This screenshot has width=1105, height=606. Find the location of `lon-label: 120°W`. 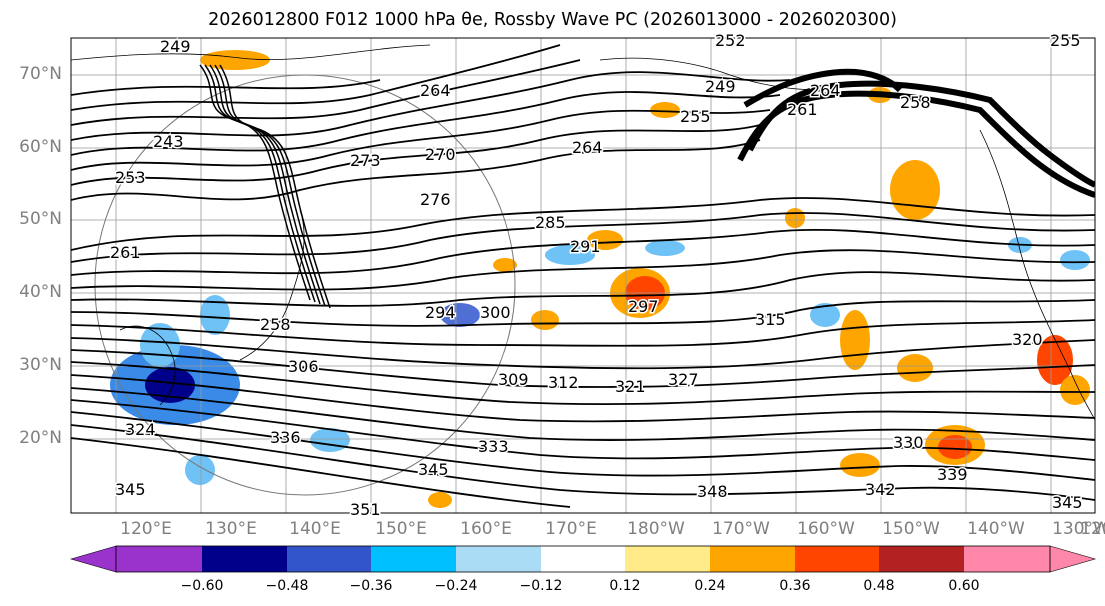

lon-label: 120°W is located at coordinates (1092, 529).